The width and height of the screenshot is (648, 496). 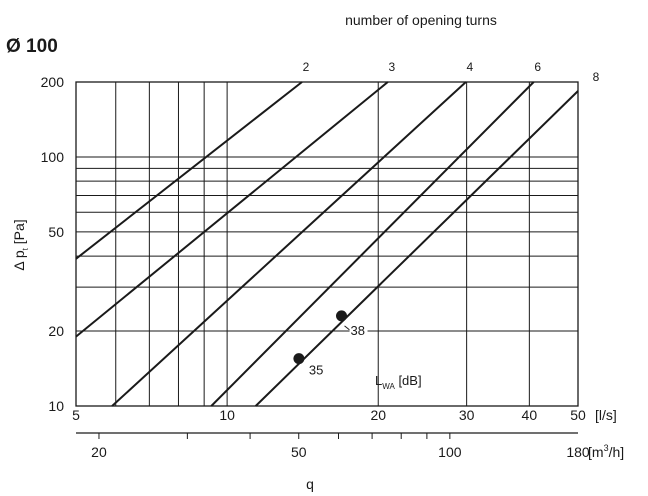 I want to click on duct-size-label: Ø 100, so click(x=32, y=46).